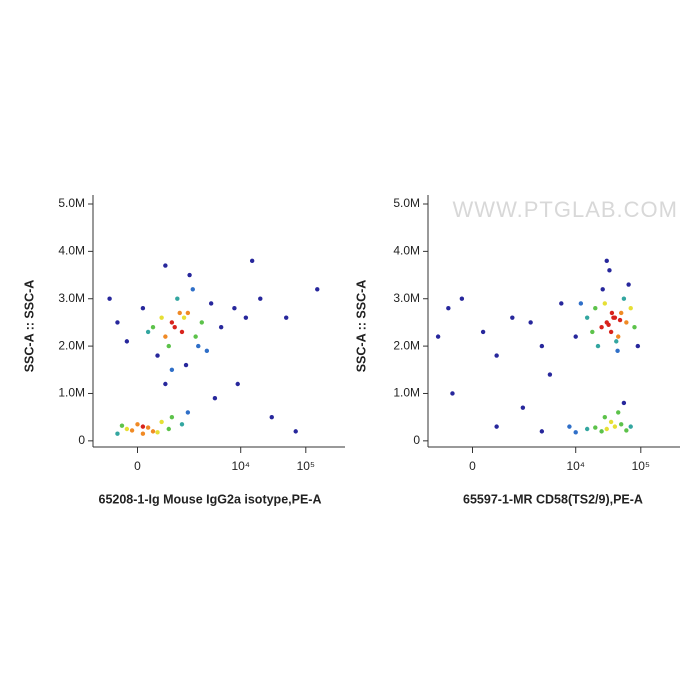 This screenshot has height=700, width=700. Describe the element at coordinates (553, 499) in the screenshot. I see `x-axis-label: 65597-1-MR CD58(TS2/9),PE-A` at that location.